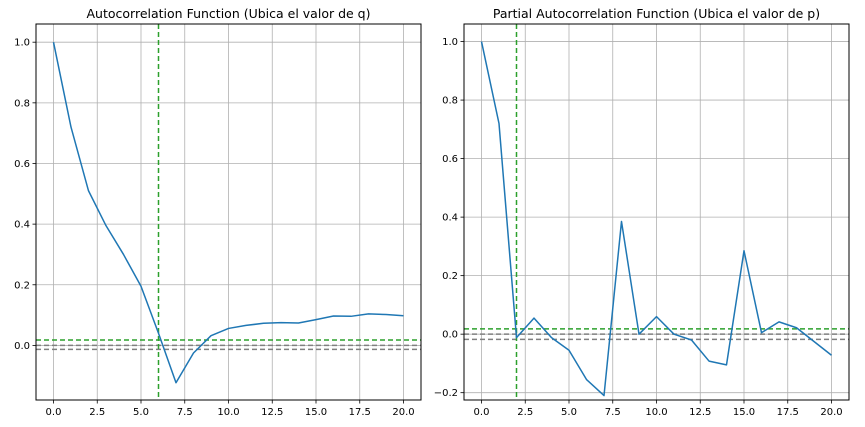 The width and height of the screenshot is (865, 427). Describe the element at coordinates (97, 412) in the screenshot. I see `acf-x-tick-label: 2.5` at that location.